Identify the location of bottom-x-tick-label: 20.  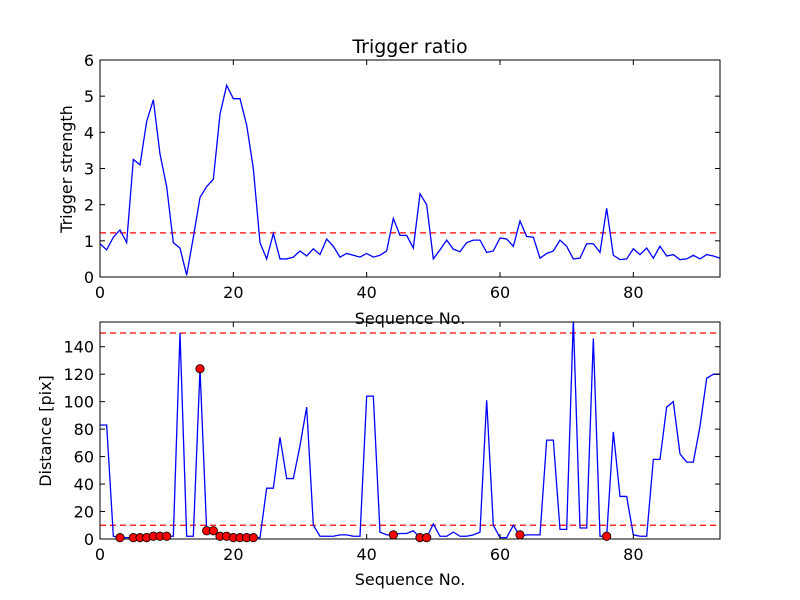
(233, 554).